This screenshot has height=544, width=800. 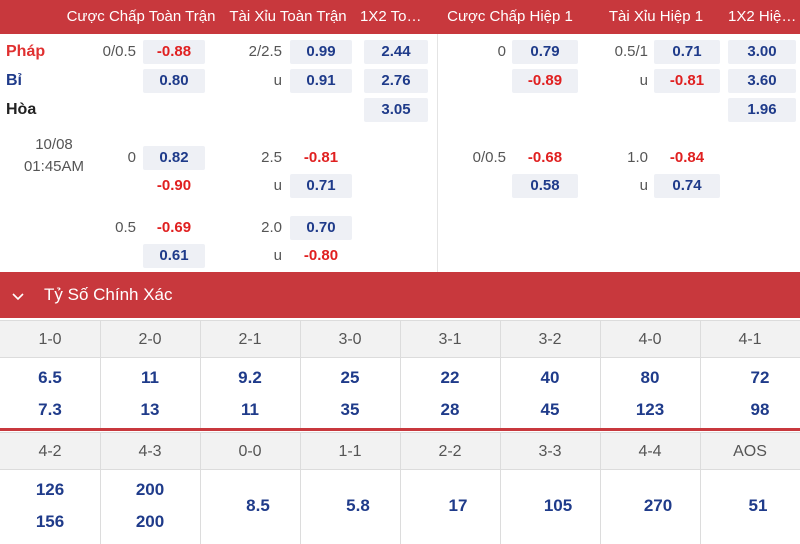 I want to click on match-time: 10/08 01:45AM, so click(x=54, y=156).